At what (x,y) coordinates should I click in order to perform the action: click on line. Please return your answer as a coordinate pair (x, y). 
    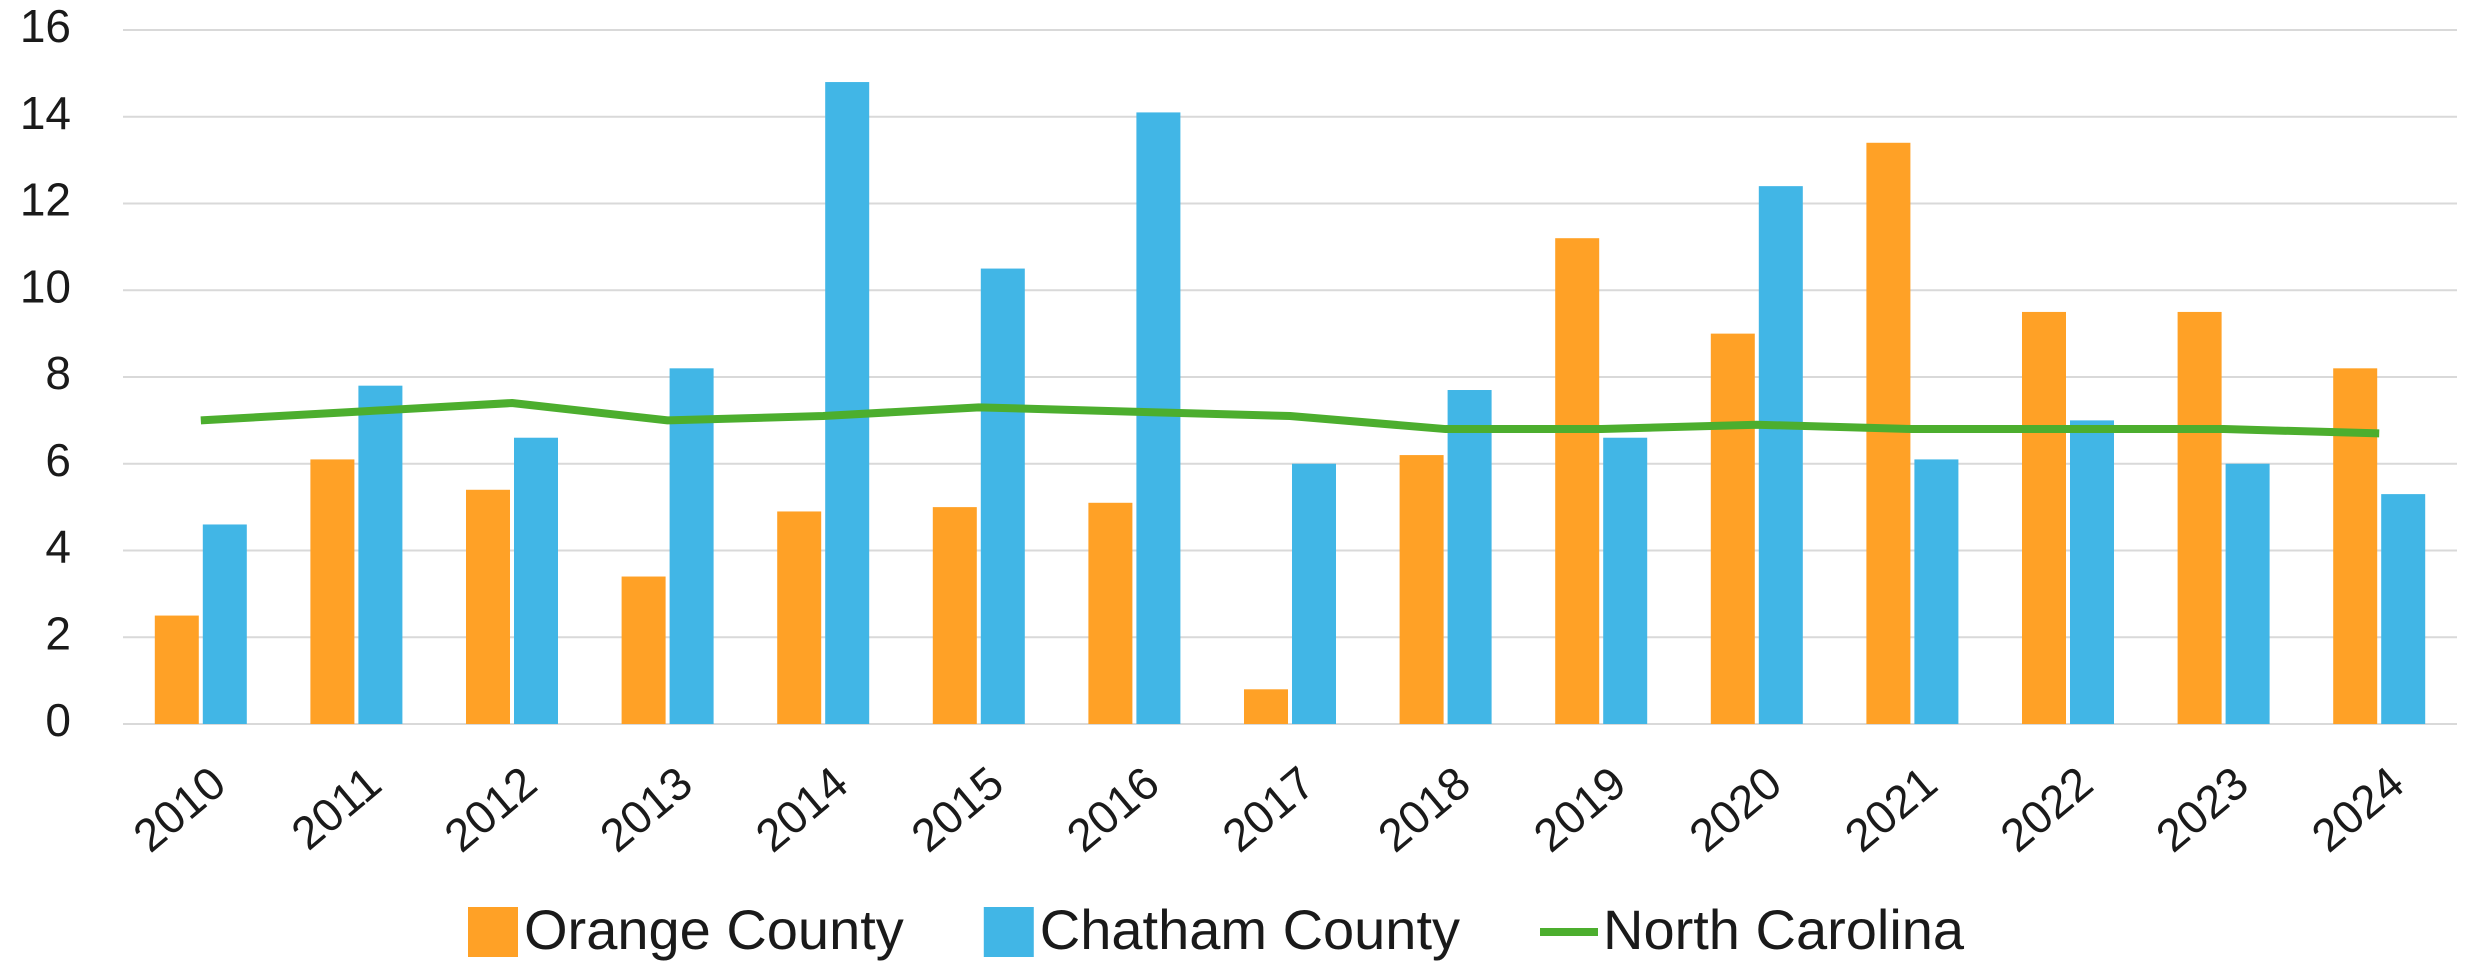
    Looking at the image, I should click on (1290, 418).